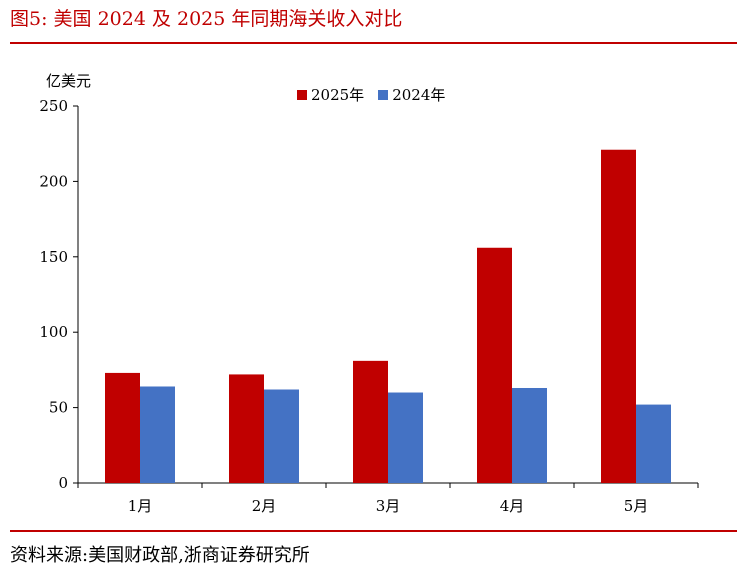 This screenshot has height=573, width=747. Describe the element at coordinates (53, 257) in the screenshot. I see `y-tick-label: 150` at that location.